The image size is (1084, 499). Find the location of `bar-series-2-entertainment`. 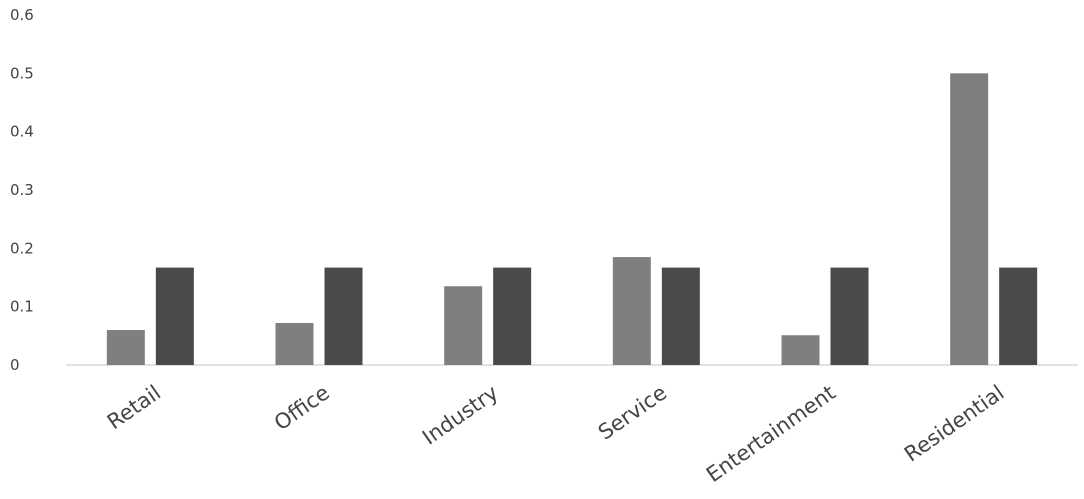

bar-series-2-entertainment is located at coordinates (849, 316).